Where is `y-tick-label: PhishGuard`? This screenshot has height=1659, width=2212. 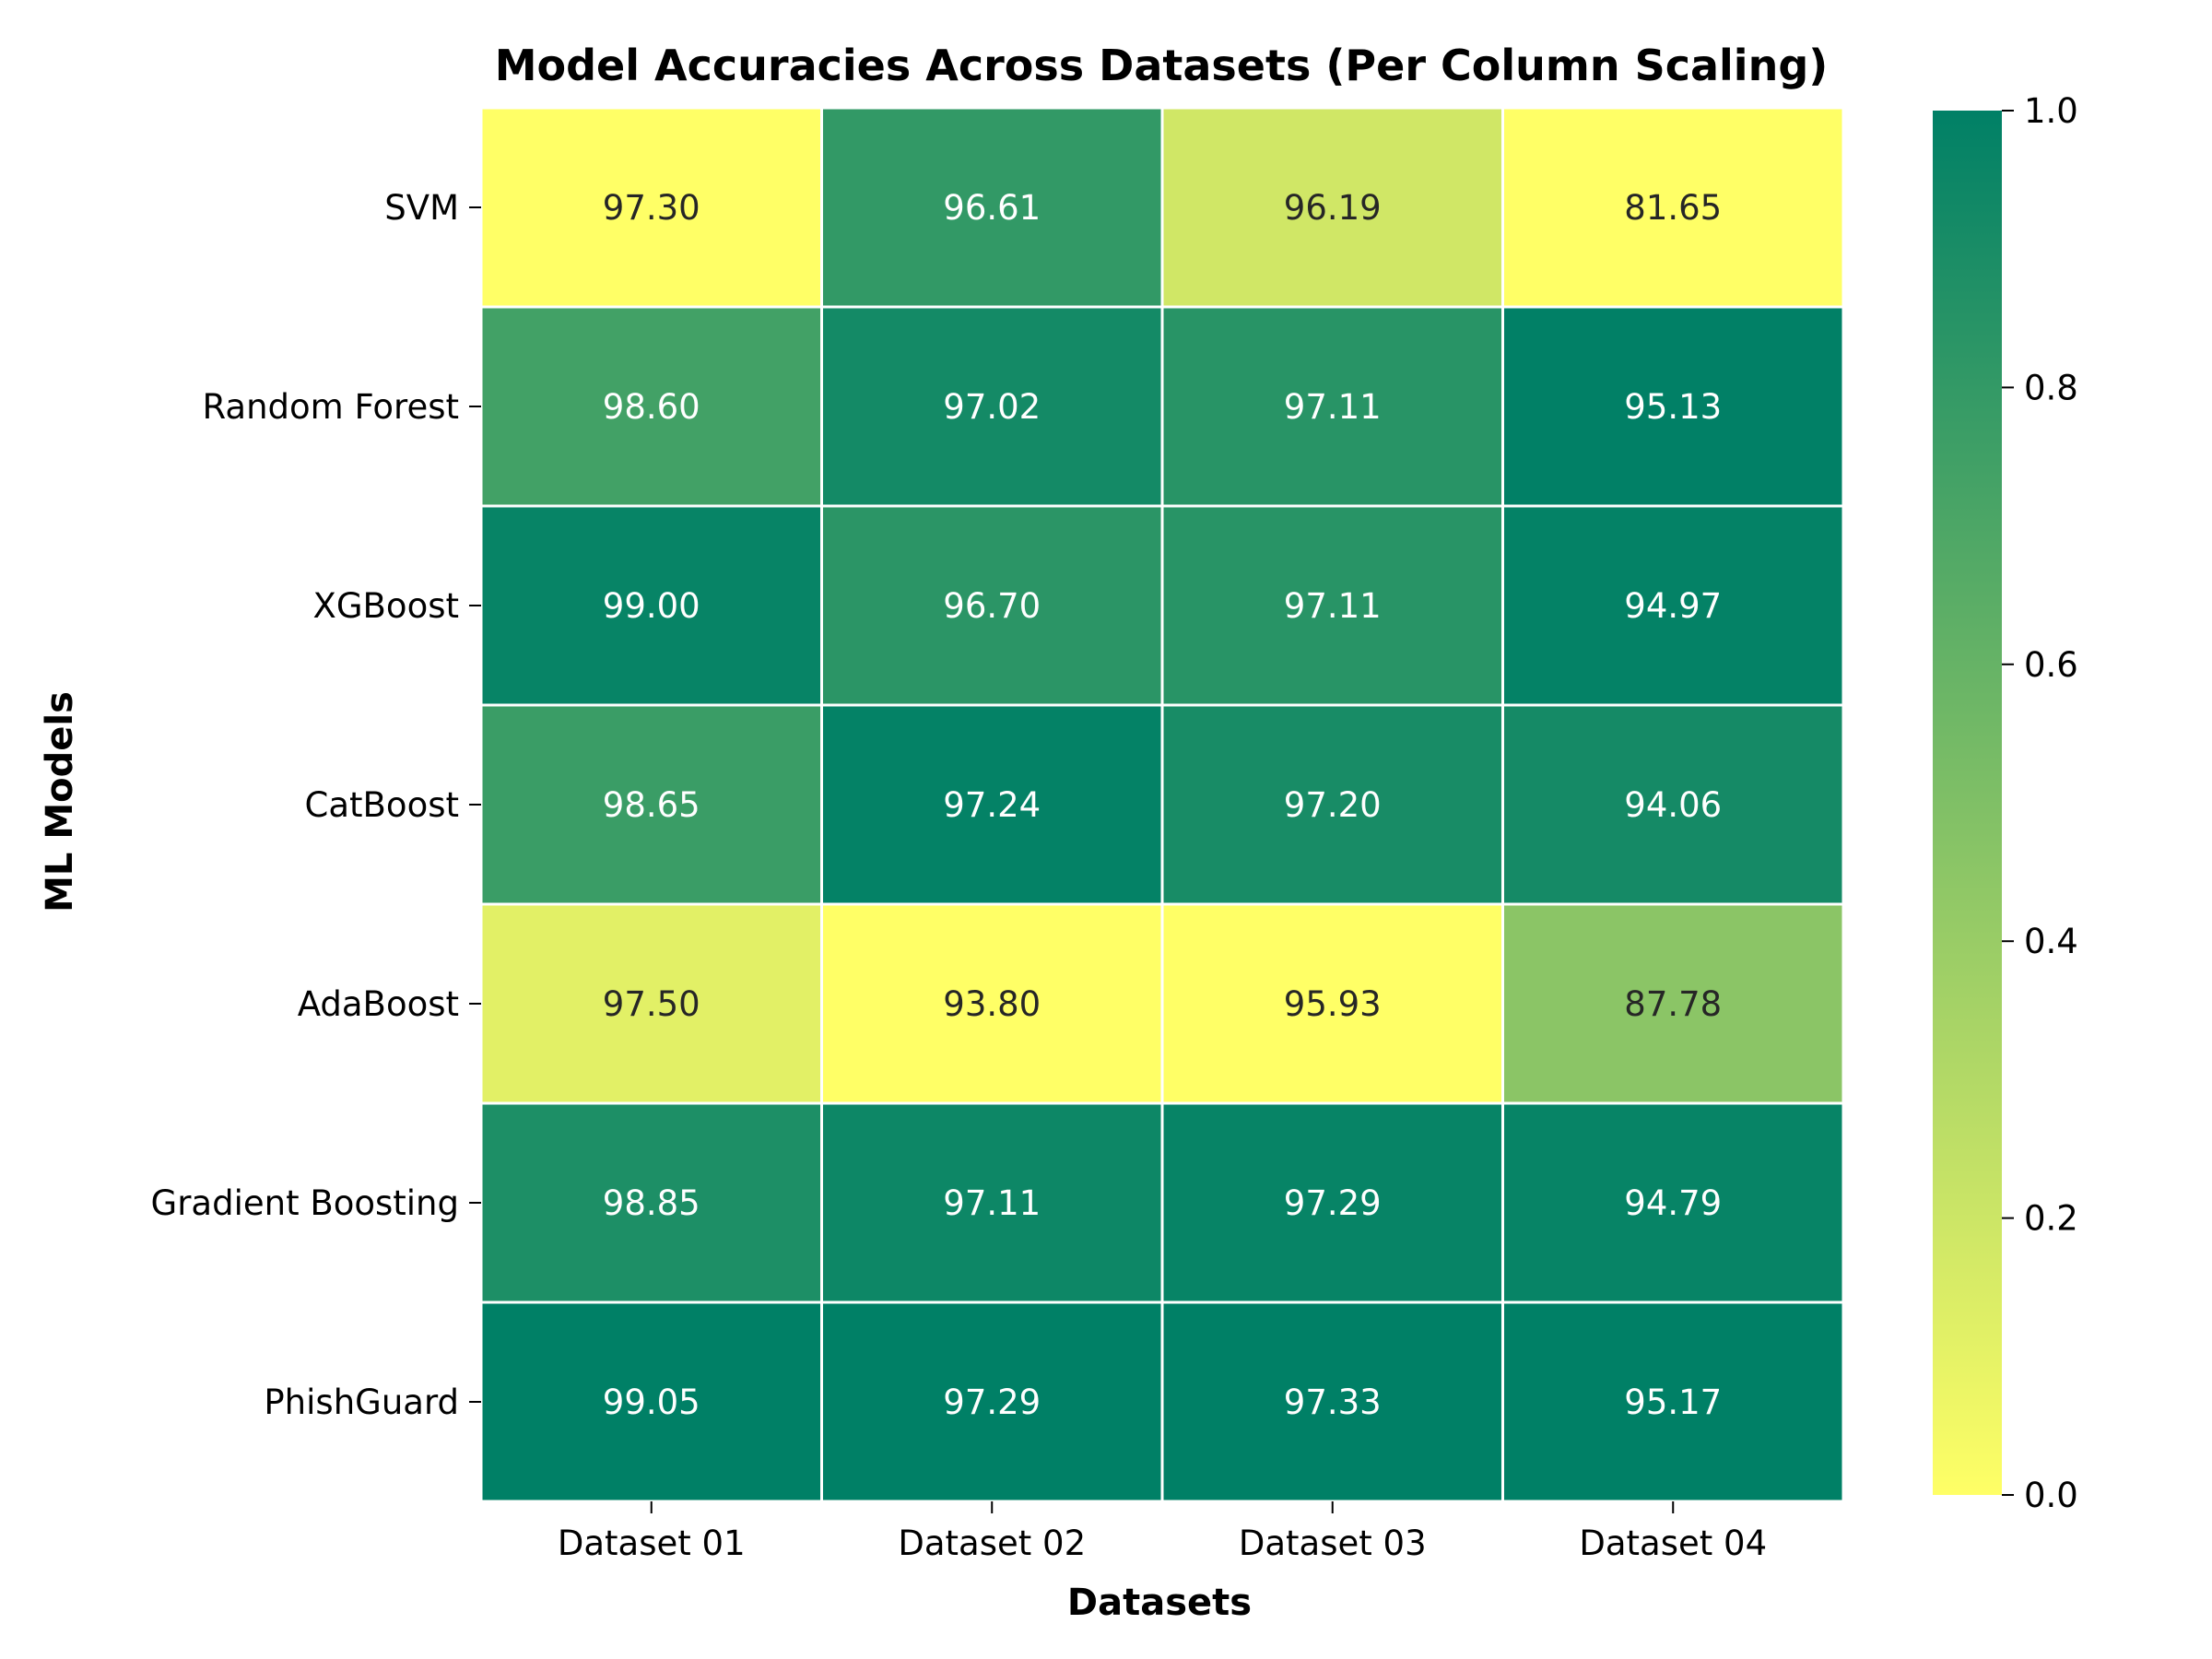 y-tick-label: PhishGuard is located at coordinates (361, 1402).